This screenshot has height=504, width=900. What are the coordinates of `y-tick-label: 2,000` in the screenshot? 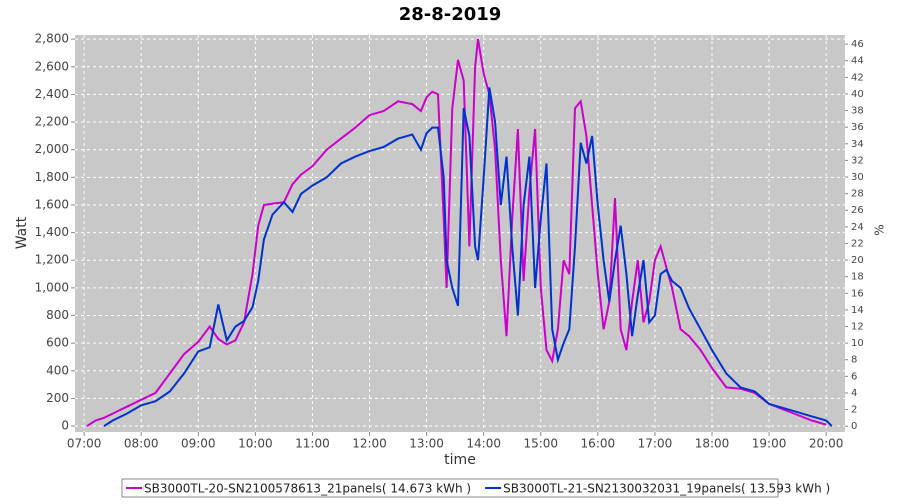 It's located at (52, 149).